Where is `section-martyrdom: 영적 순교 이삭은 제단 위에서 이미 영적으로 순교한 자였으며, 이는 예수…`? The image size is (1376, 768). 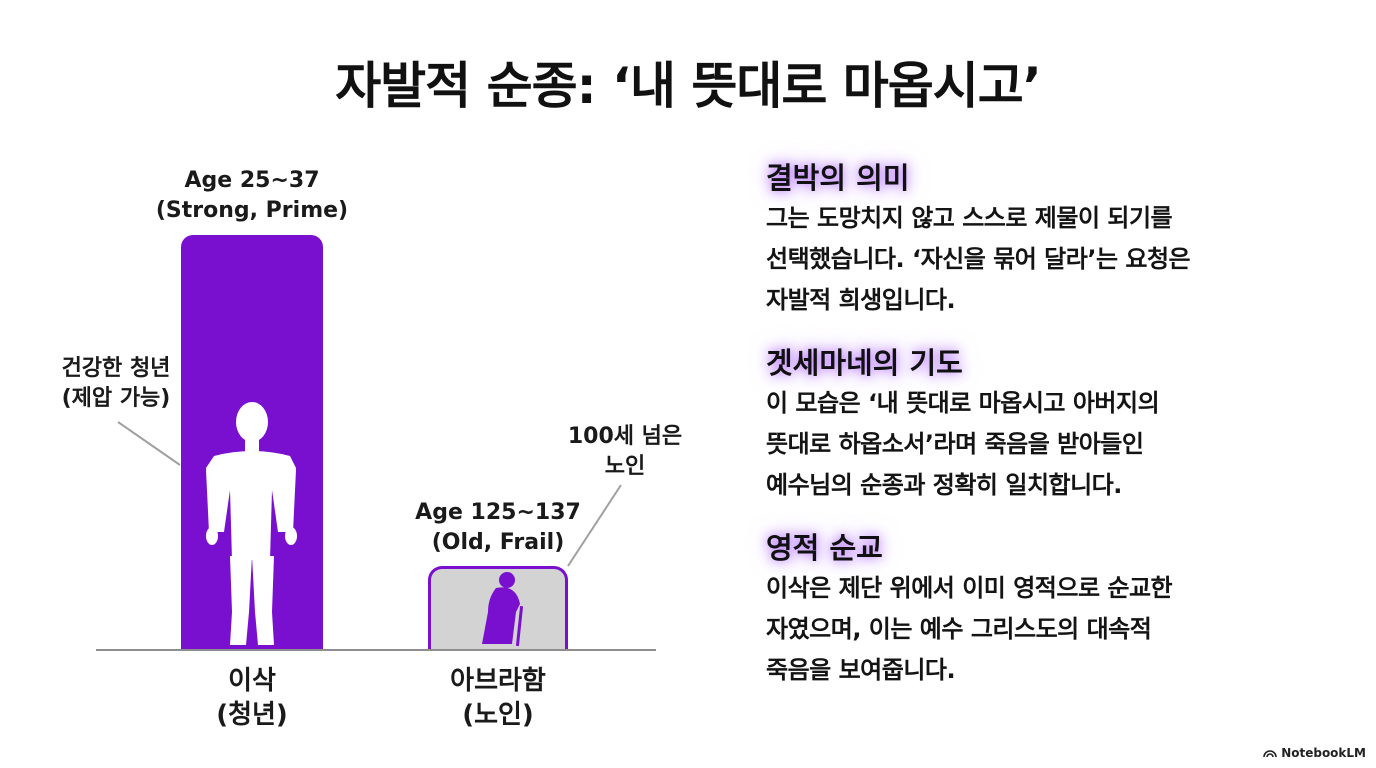
section-martyrdom: 영적 순교 이삭은 제단 위에서 이미 영적으로 순교한 자였으며, 이는 예수… is located at coordinates (1061, 609).